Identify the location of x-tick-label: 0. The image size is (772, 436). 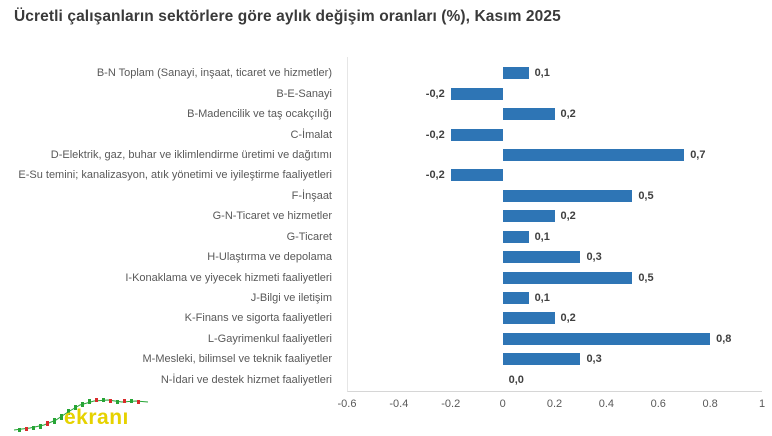
(502, 404).